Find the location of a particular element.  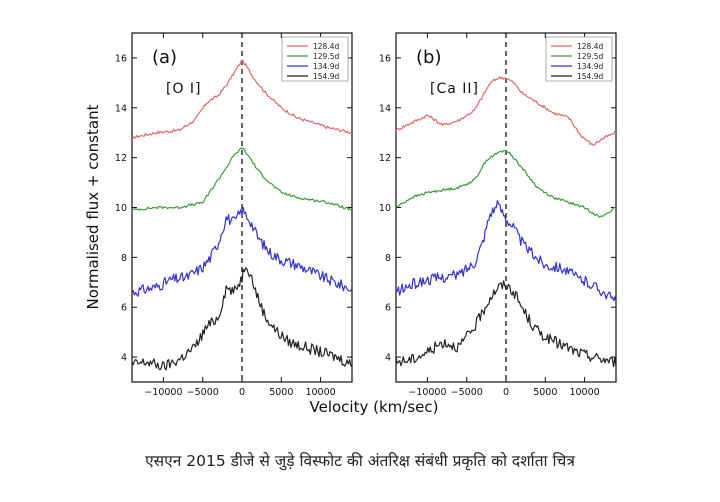

panel-label: (a) is located at coordinates (164, 57).